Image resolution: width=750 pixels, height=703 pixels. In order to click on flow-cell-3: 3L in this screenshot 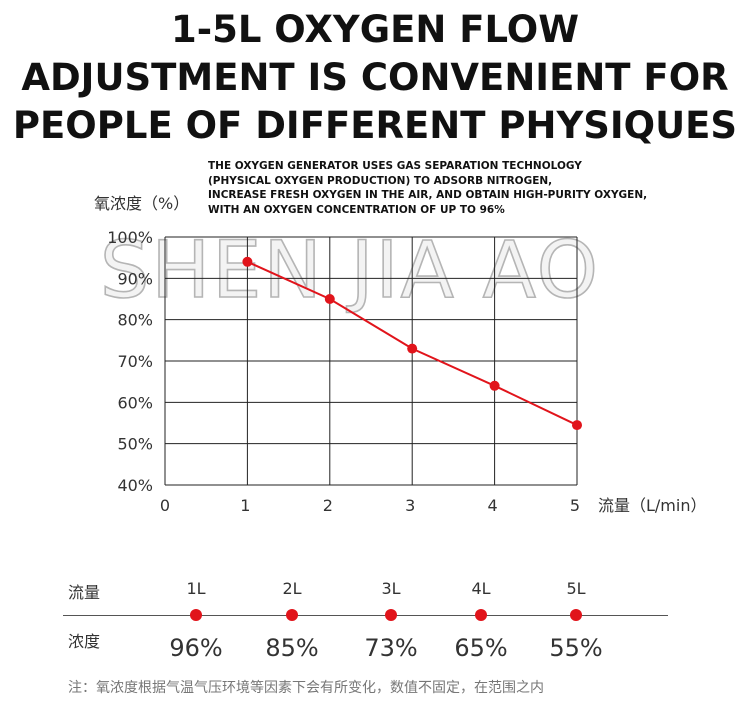, I will do `click(391, 588)`.